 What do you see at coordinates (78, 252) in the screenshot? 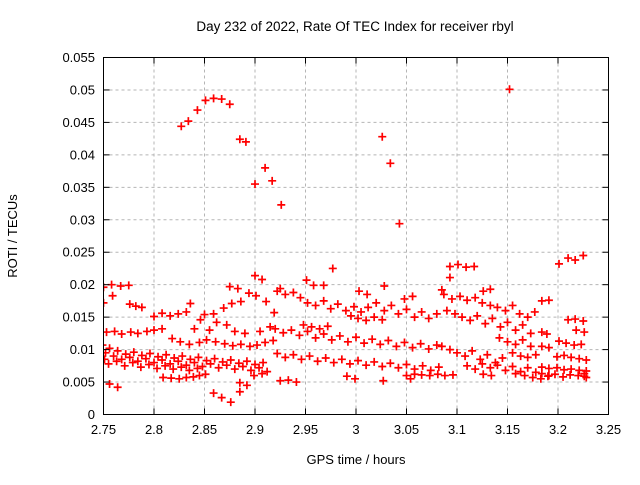
I see `y-tick-label: 0.025` at bounding box center [78, 252].